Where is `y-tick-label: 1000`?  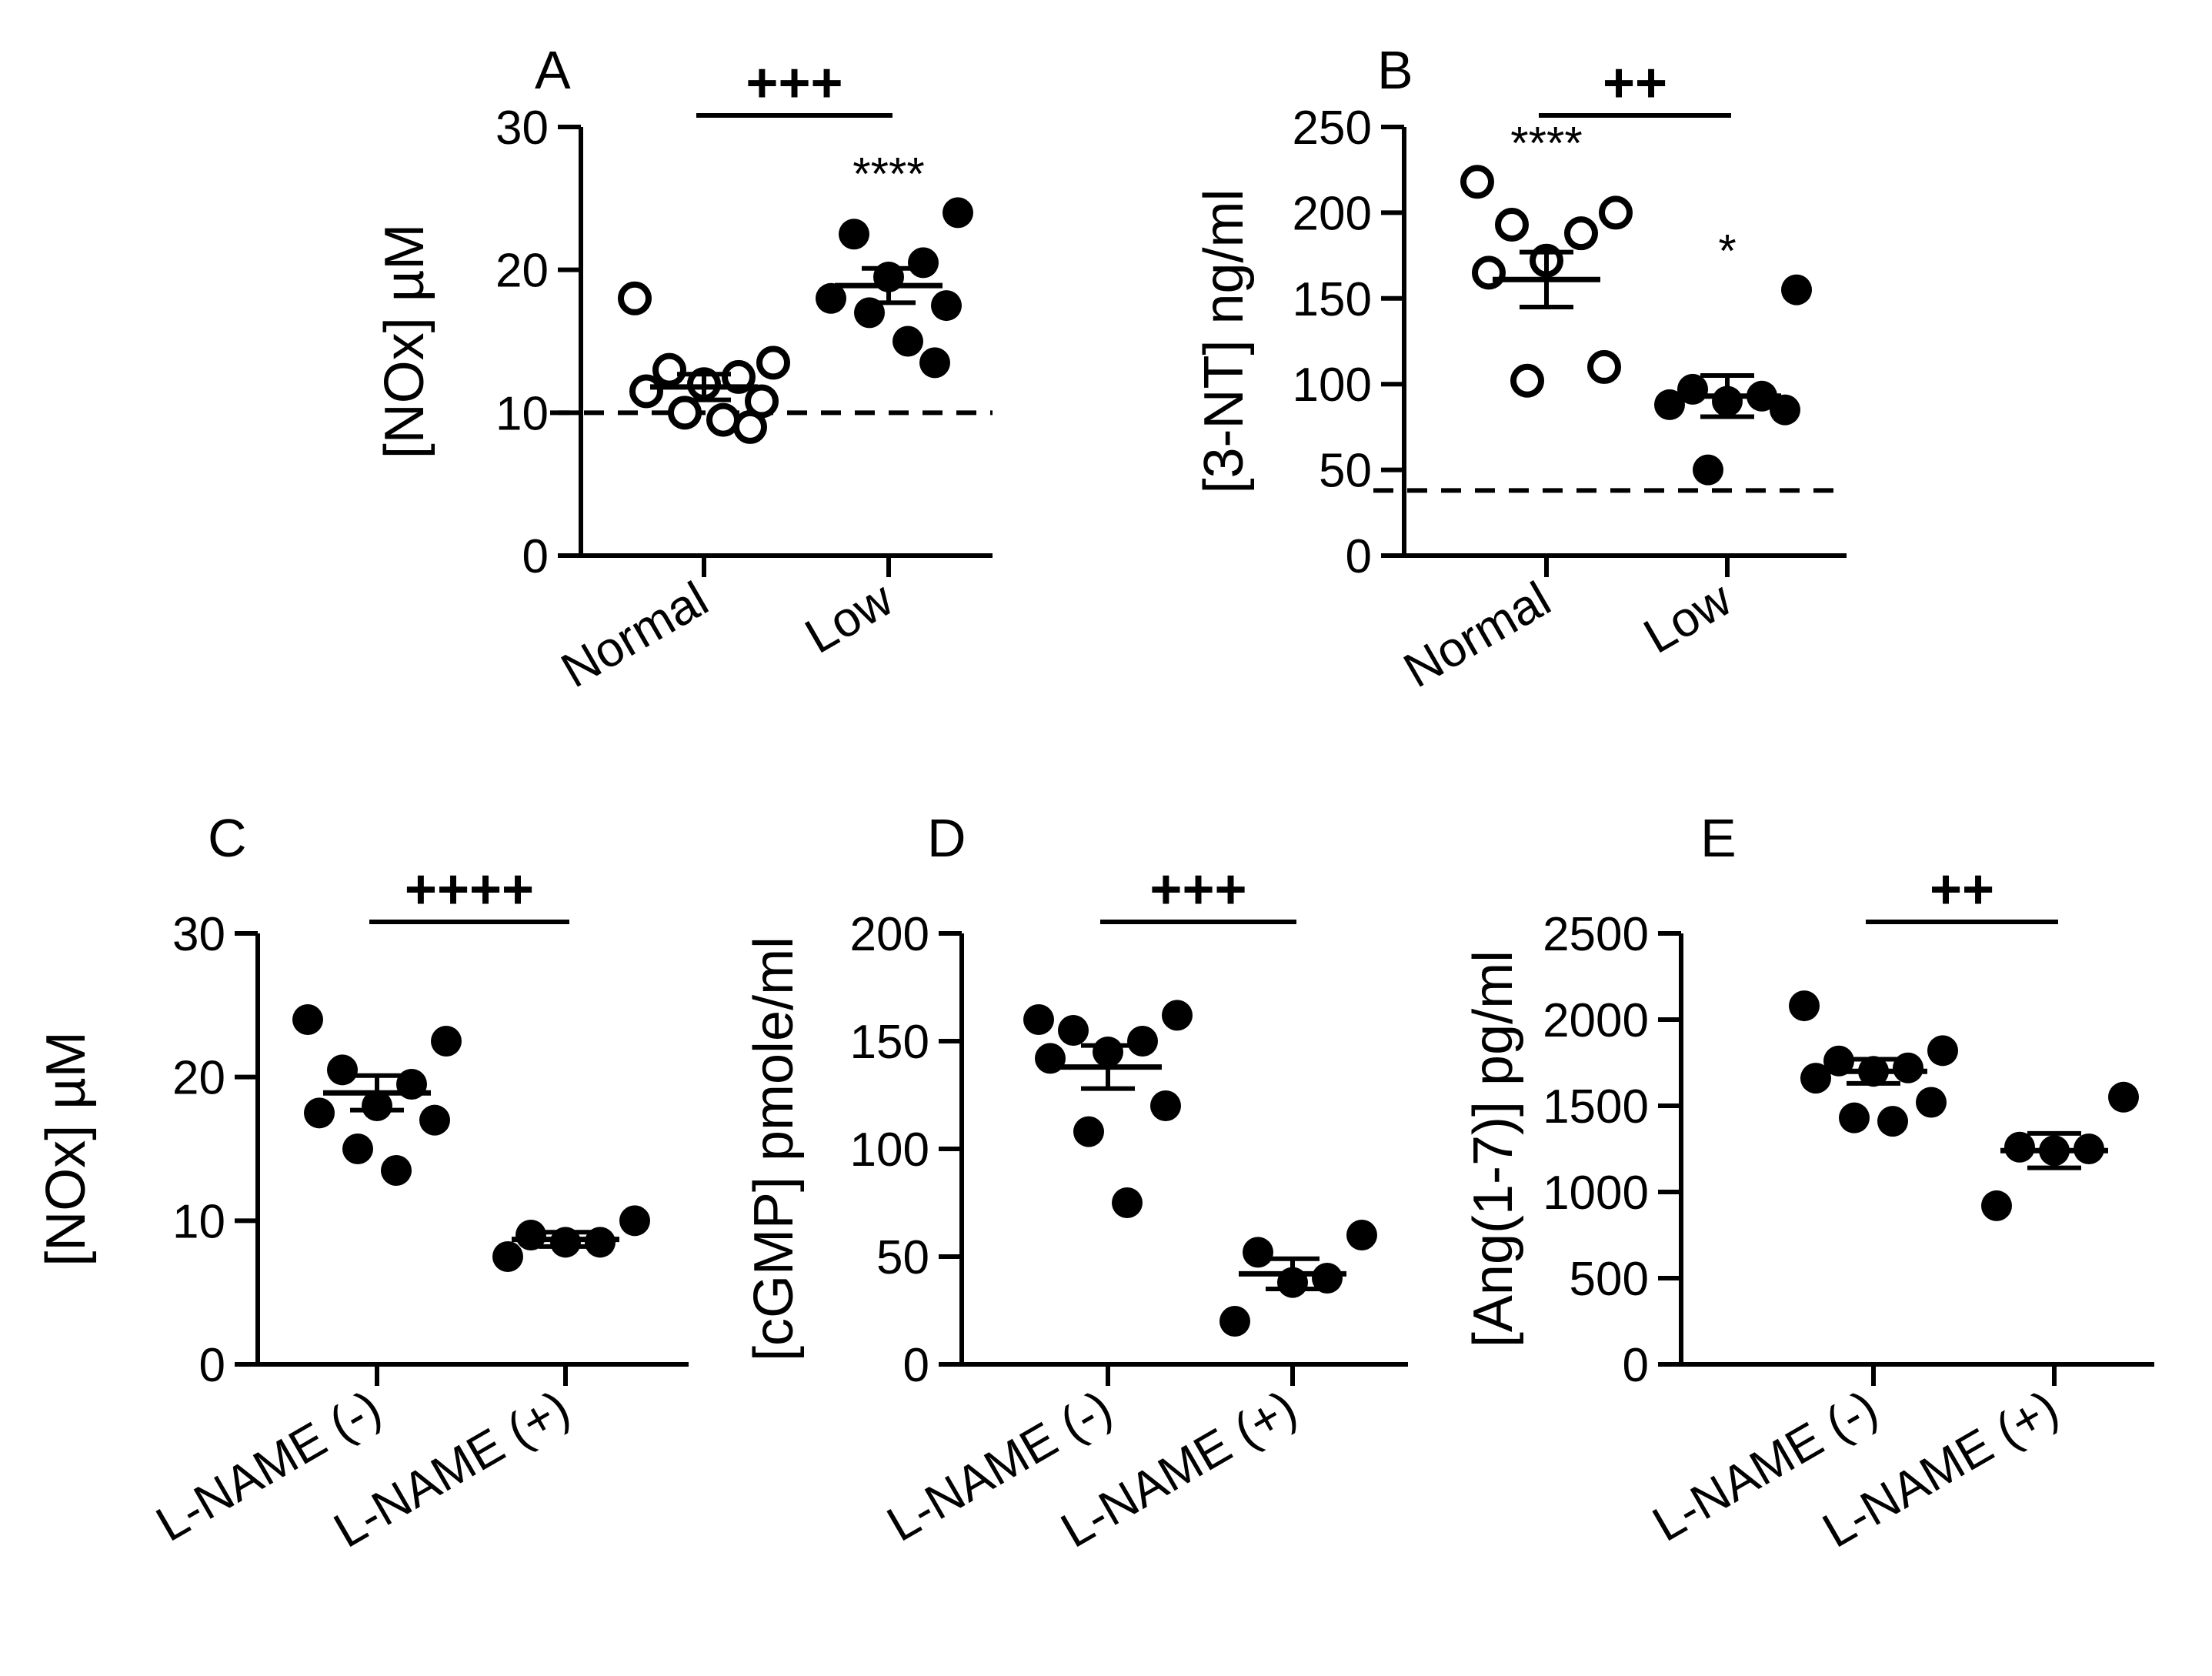
y-tick-label: 1000 is located at coordinates (1596, 1193).